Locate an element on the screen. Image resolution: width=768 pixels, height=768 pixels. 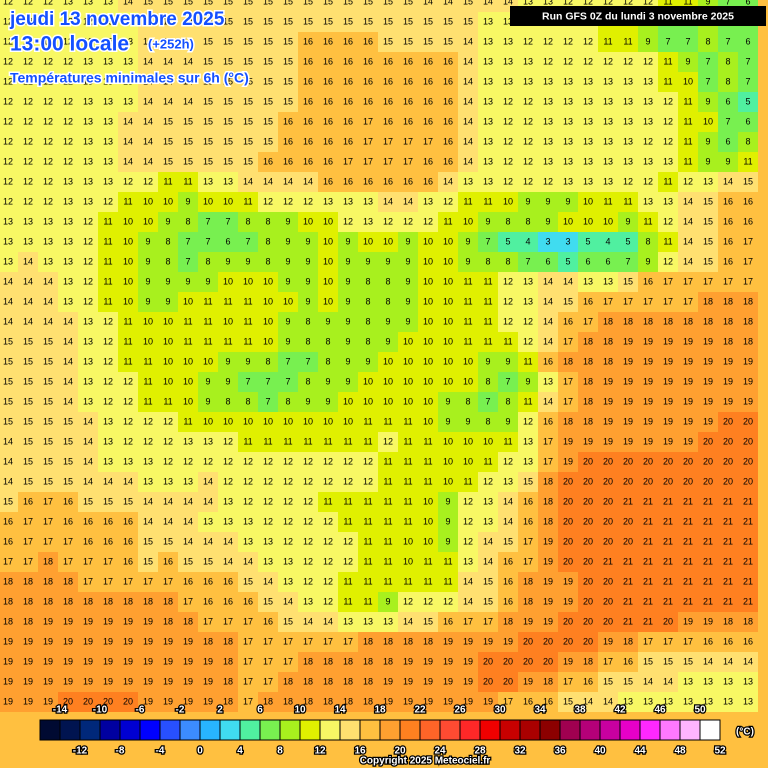
temperature-value: 6 is located at coordinates (587, 261).